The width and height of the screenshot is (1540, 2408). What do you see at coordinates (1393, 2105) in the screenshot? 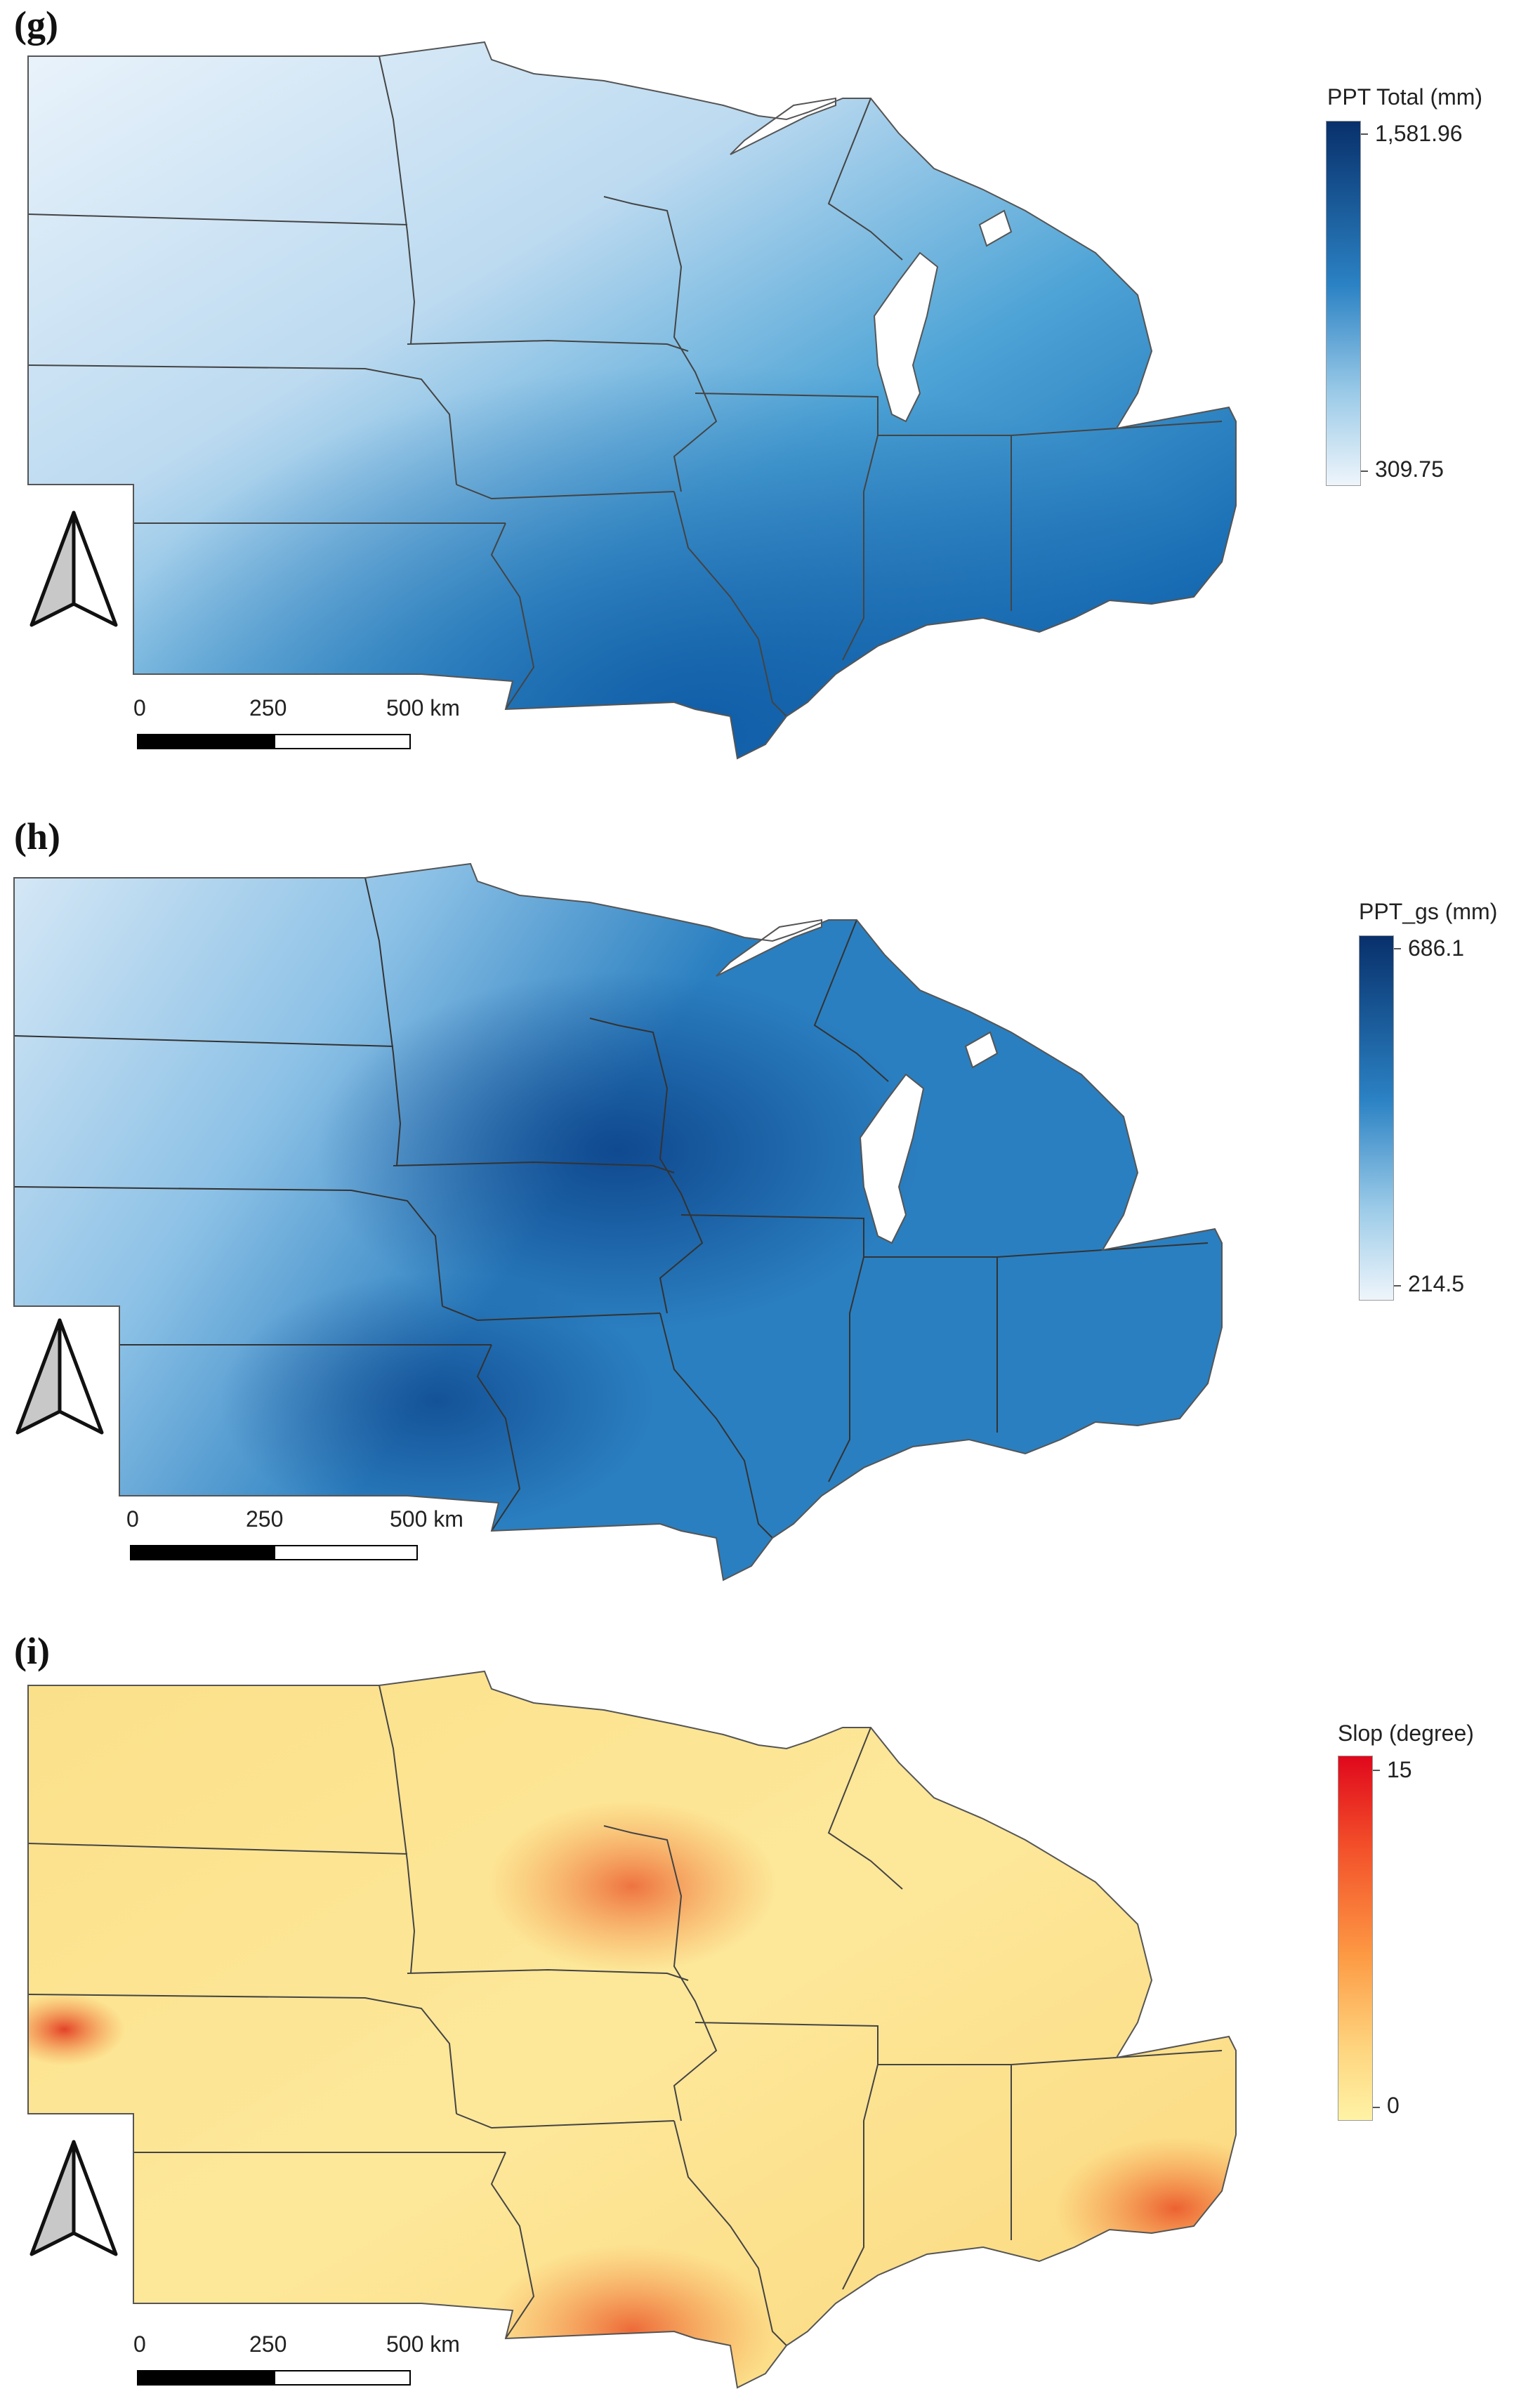
I see `legend-min: 0` at bounding box center [1393, 2105].